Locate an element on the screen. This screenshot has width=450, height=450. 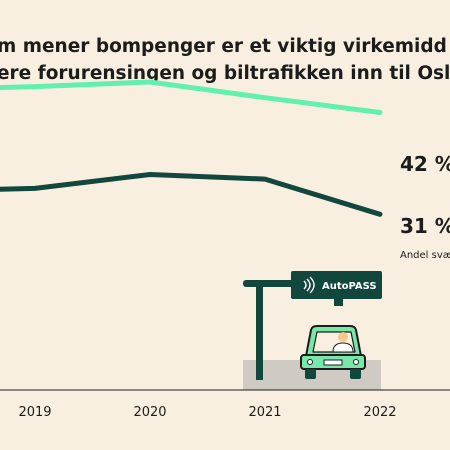
series-end-label-1: 42 % is located at coordinates (425, 164).